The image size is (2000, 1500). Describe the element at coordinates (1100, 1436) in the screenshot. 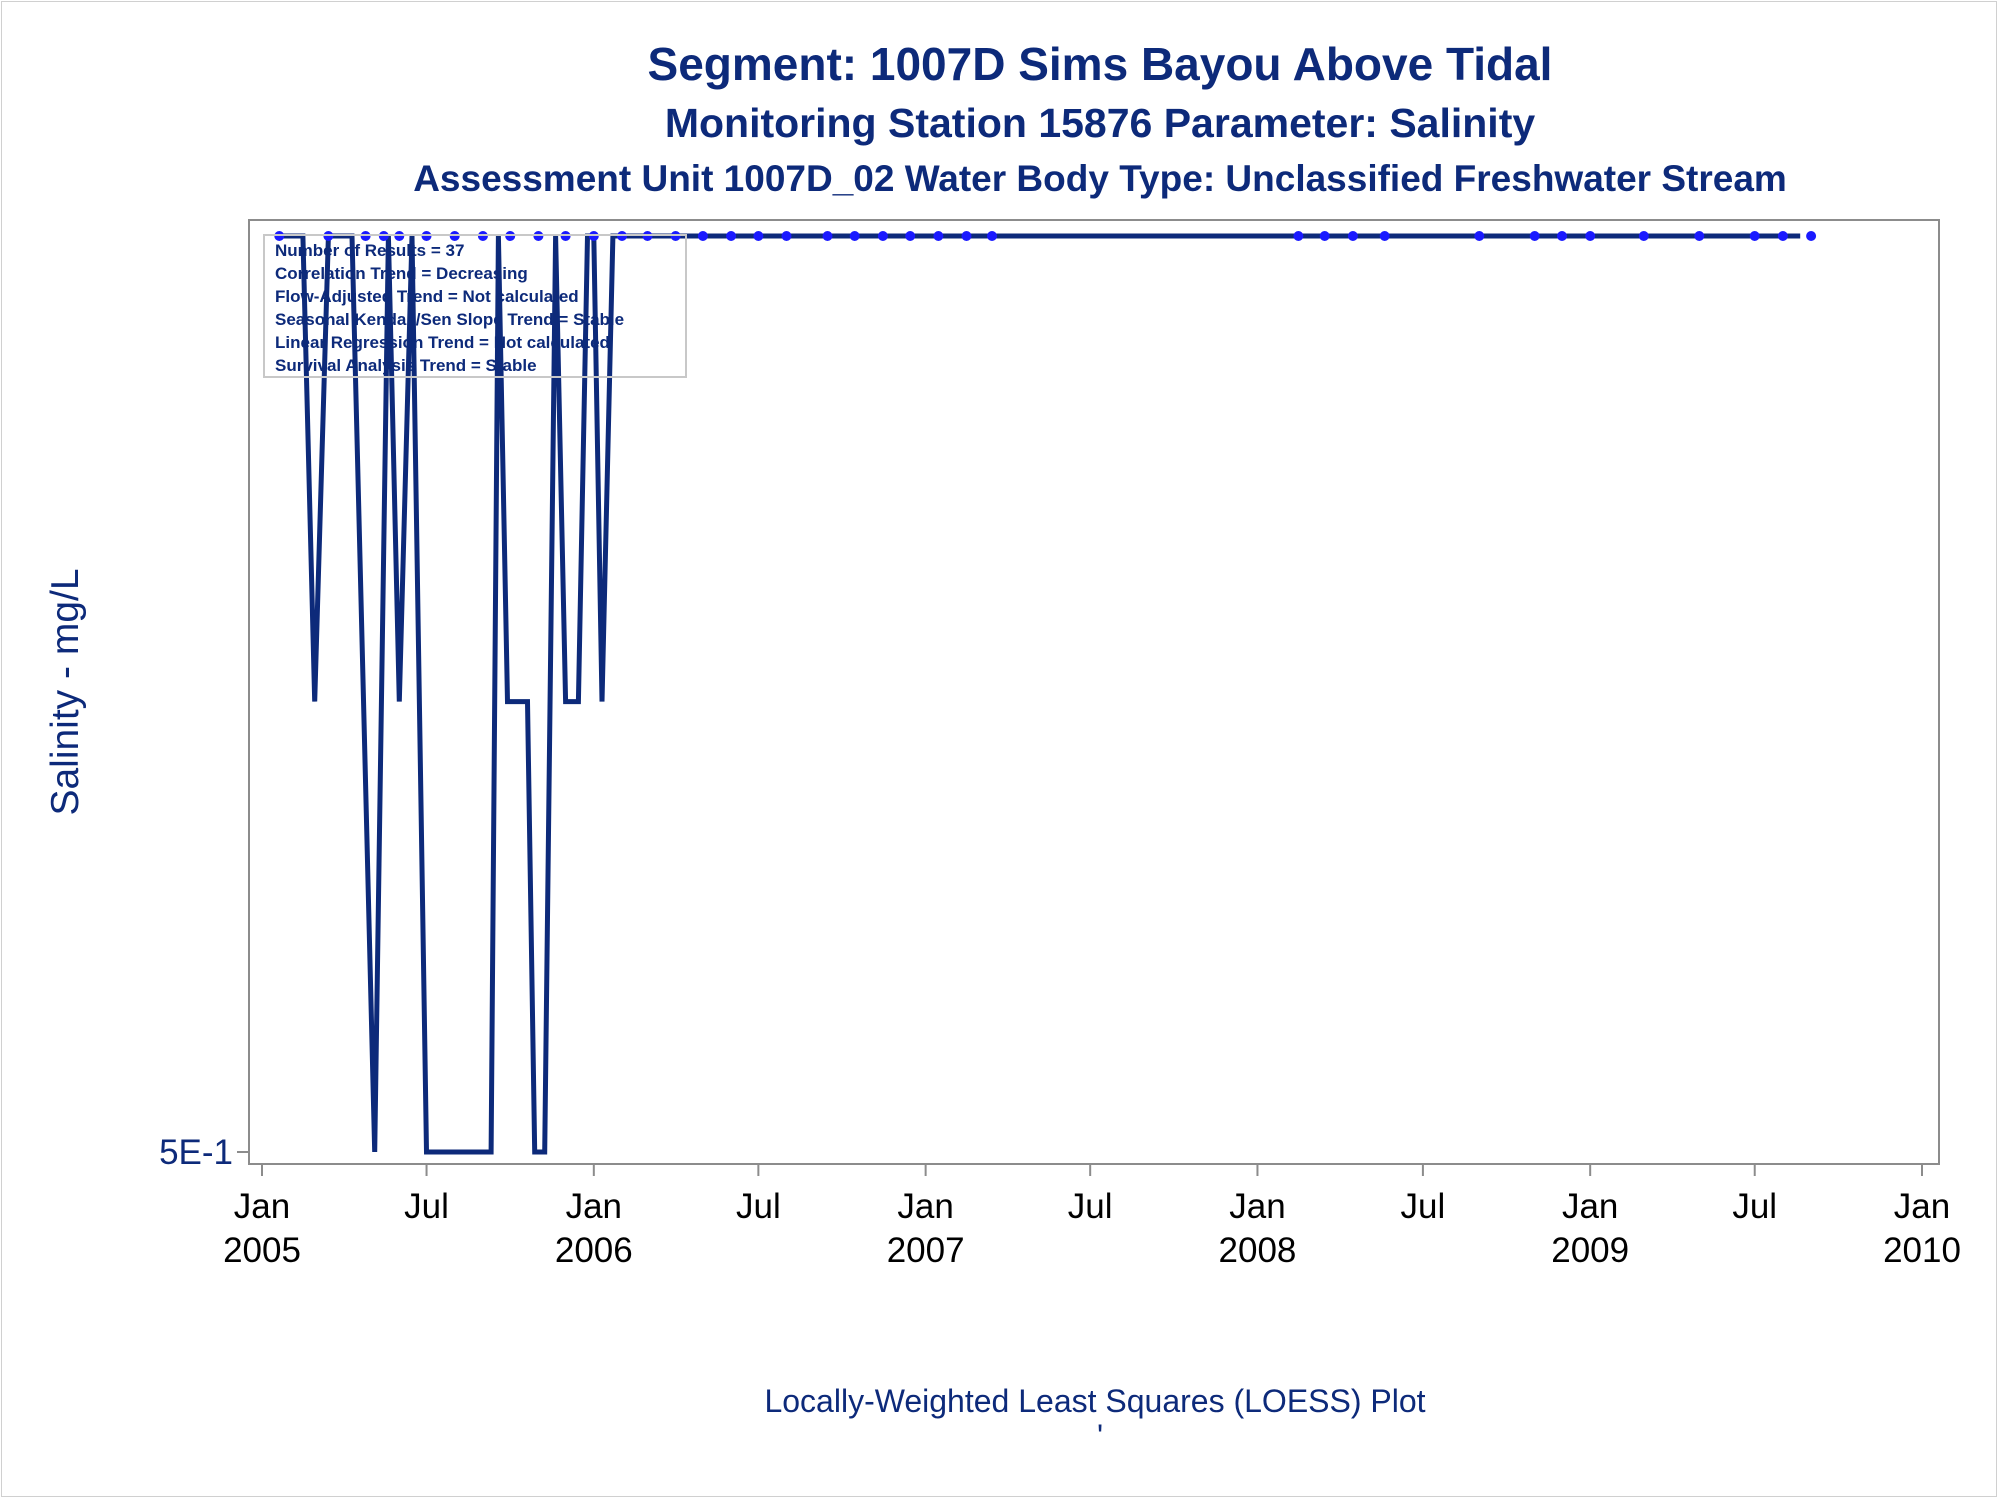

I see `footnote-mark: '` at that location.